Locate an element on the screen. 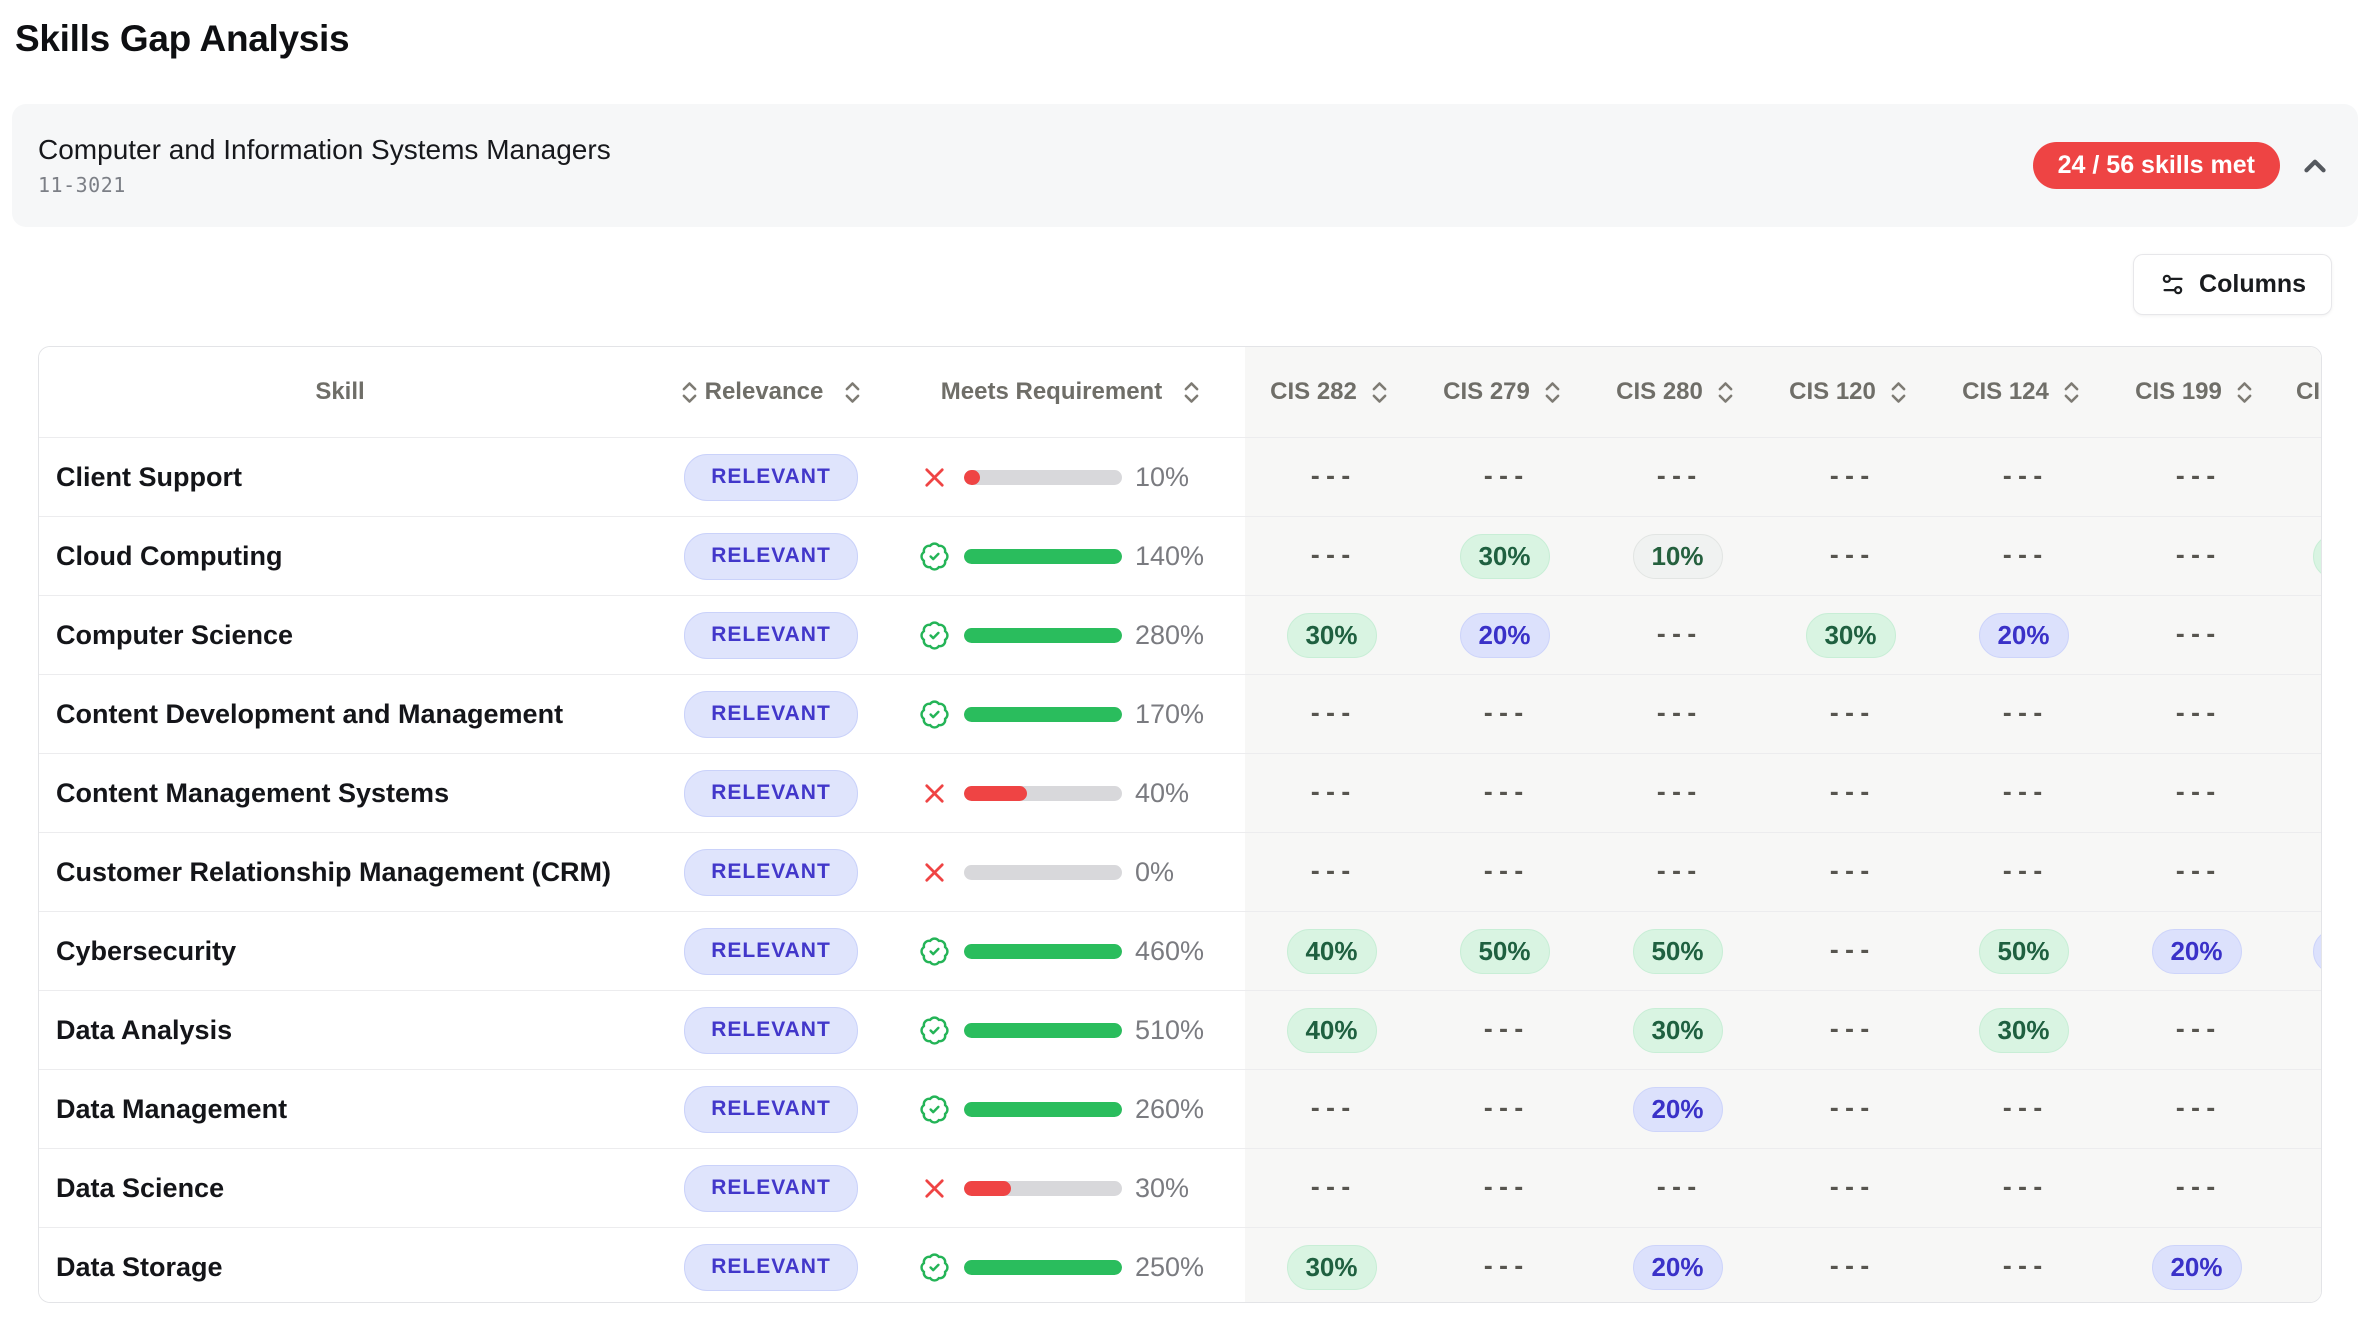 This screenshot has height=1322, width=2370. skill-name: Client Support is located at coordinates (149, 476).